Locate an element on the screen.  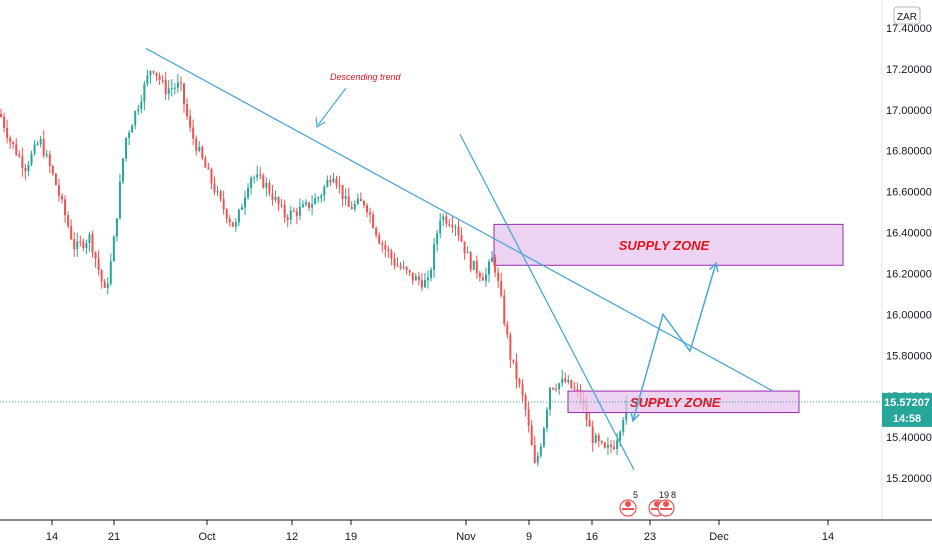
supply-zone-upper is located at coordinates (668, 244).